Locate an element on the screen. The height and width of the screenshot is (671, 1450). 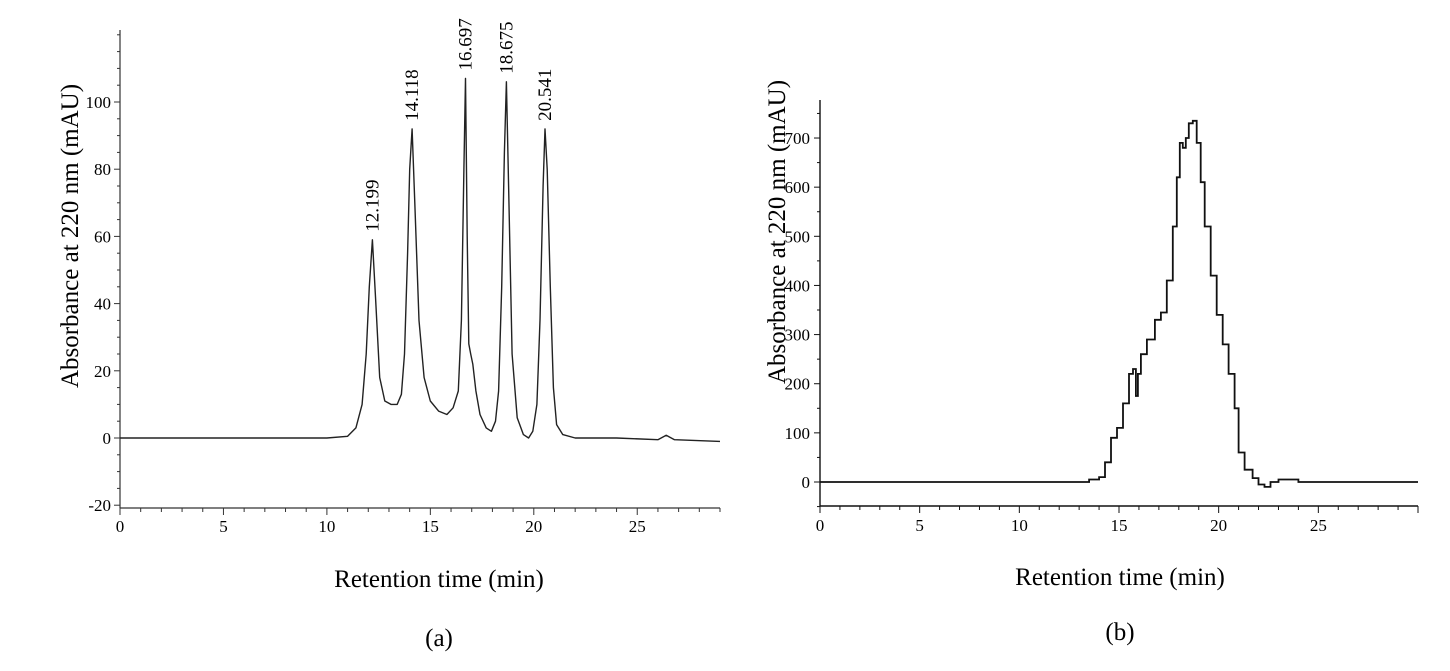
chart-a-y-tick-label: 60 is located at coordinates (102, 236).